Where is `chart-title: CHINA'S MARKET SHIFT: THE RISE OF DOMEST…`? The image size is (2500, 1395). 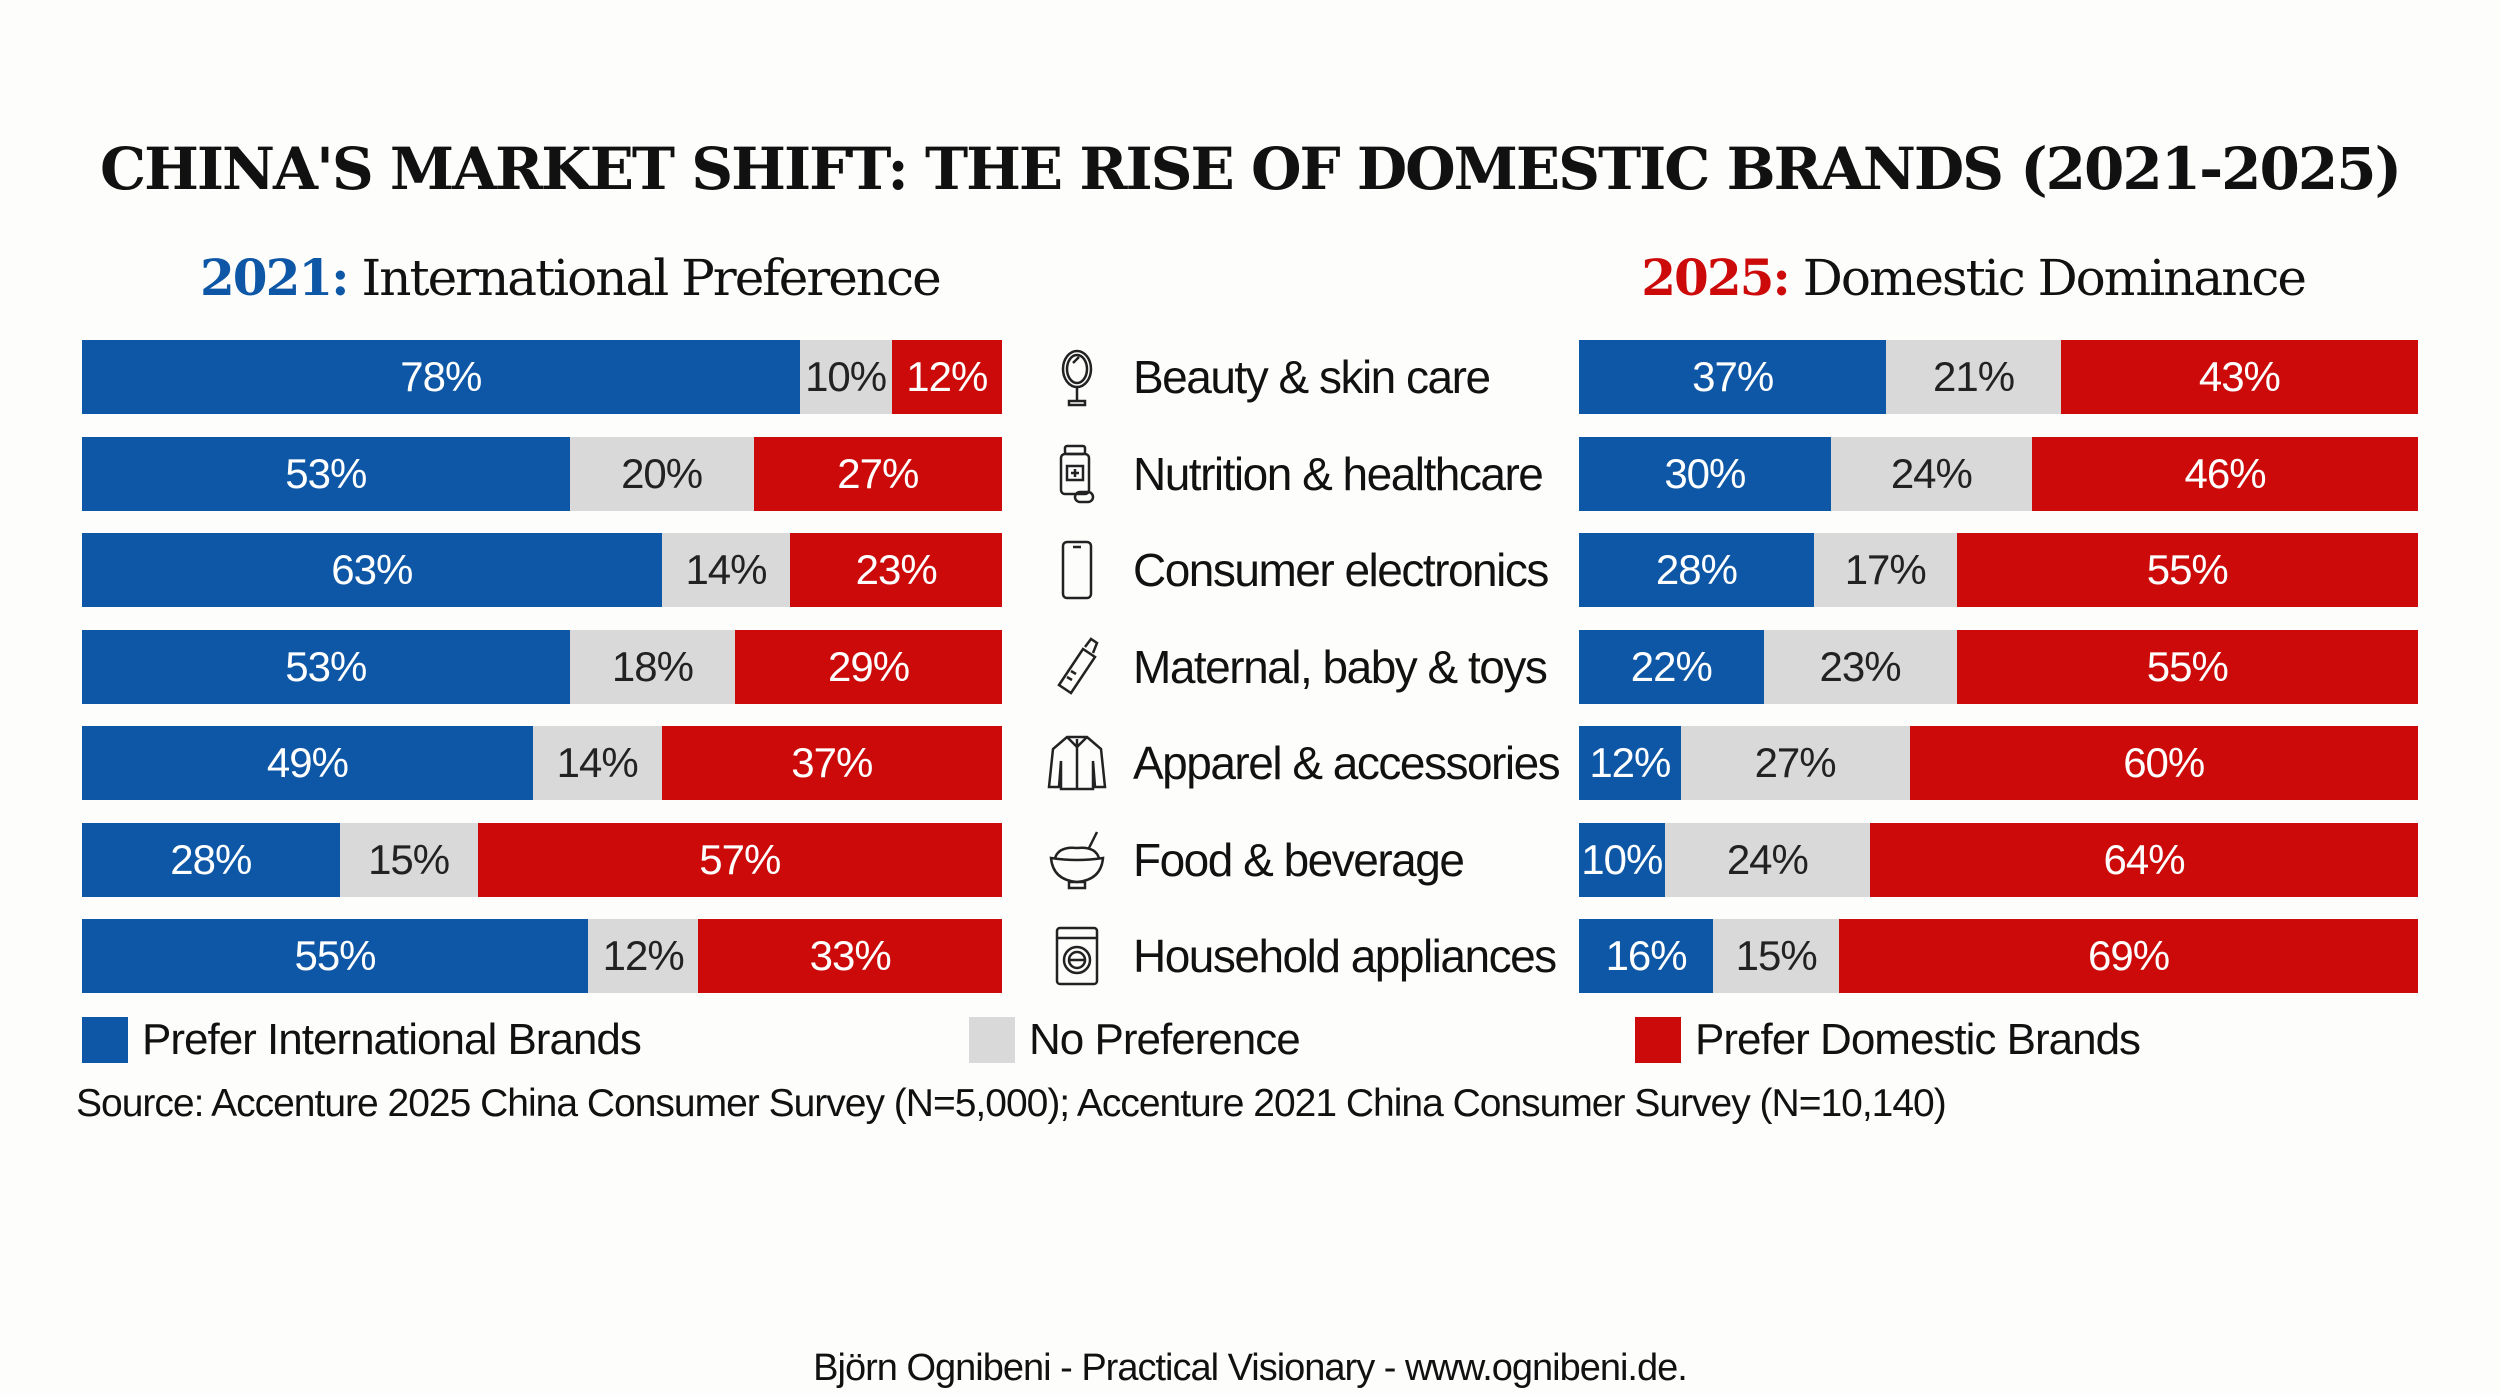 chart-title: CHINA'S MARKET SHIFT: THE RISE OF DOMEST… is located at coordinates (1250, 169).